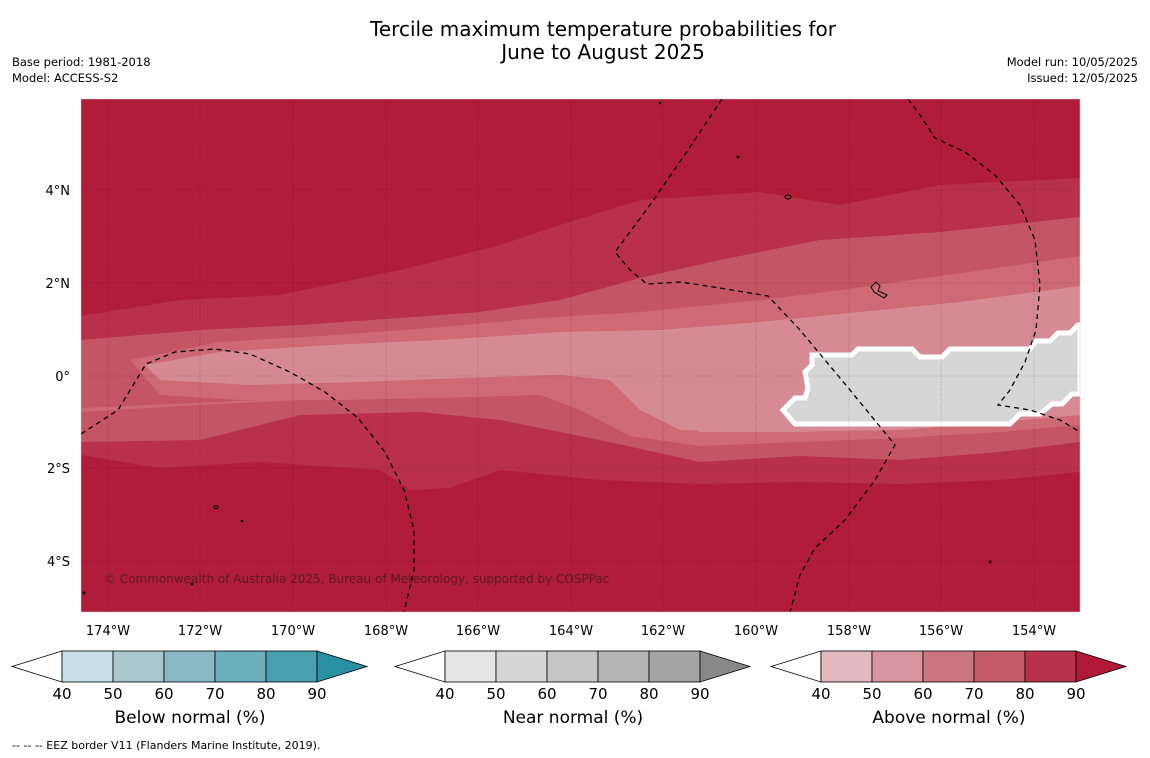 The height and width of the screenshot is (758, 1150). Describe the element at coordinates (849, 631) in the screenshot. I see `lon-label: 158°W` at that location.